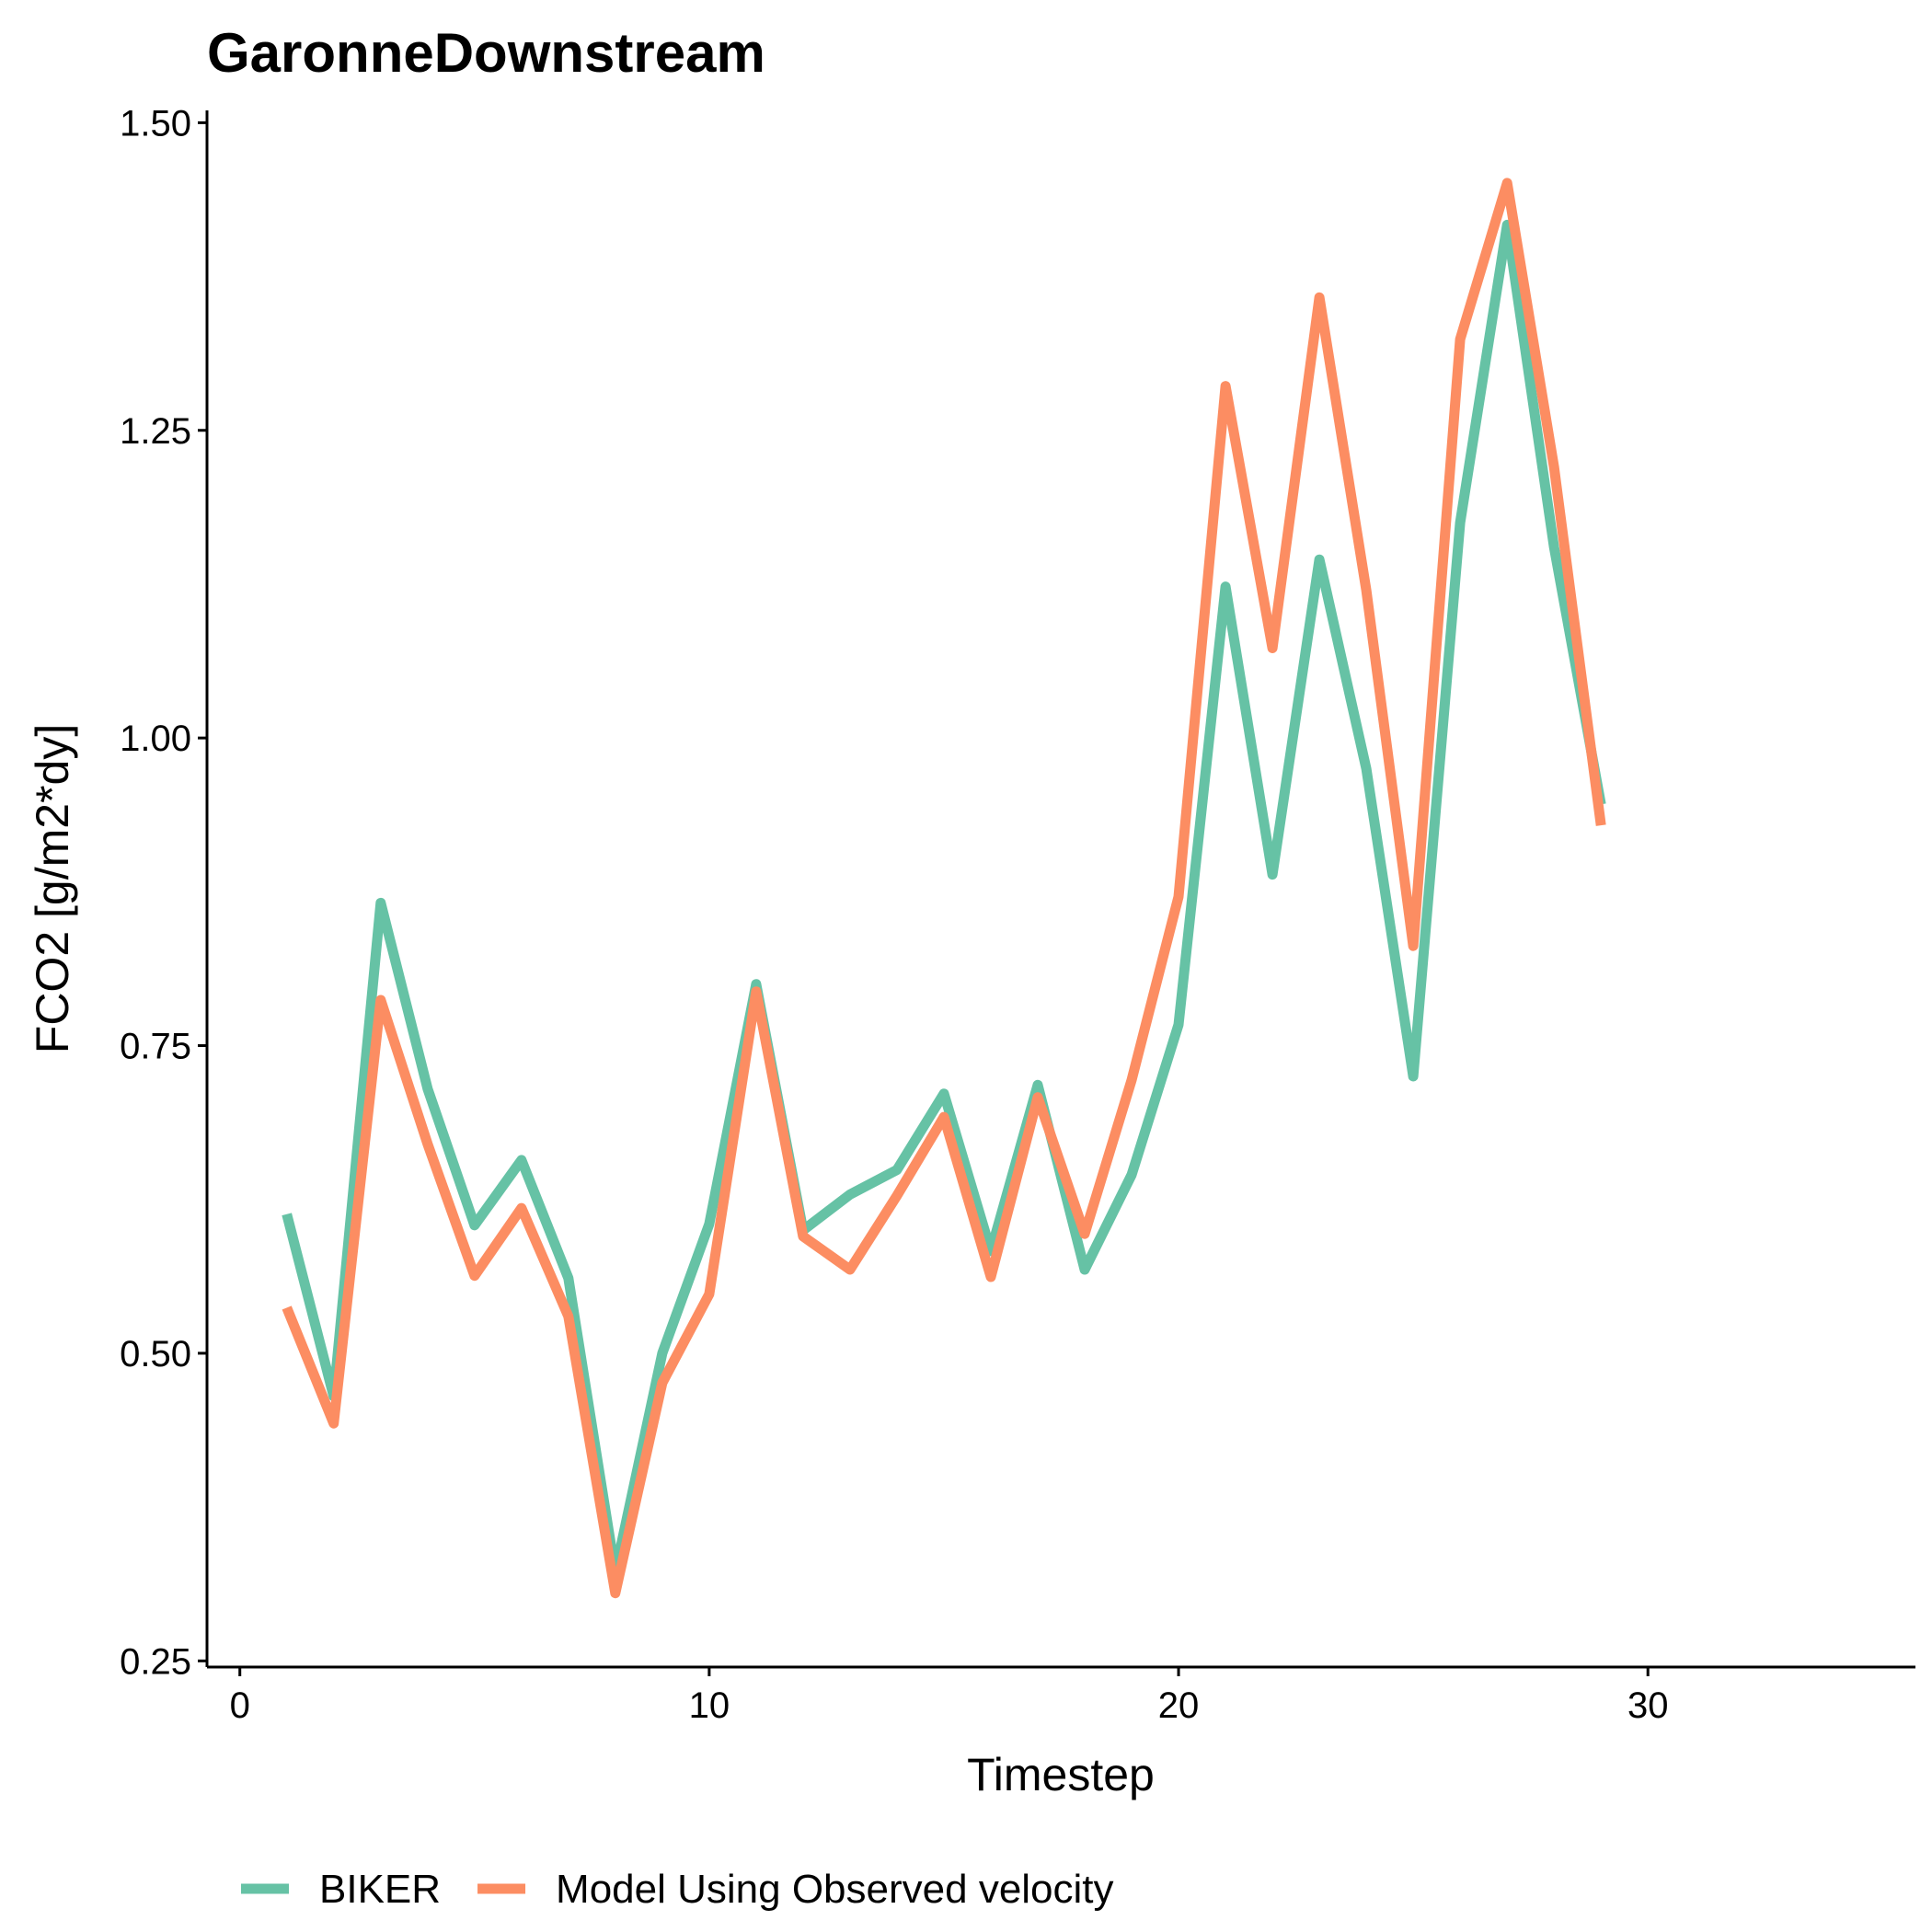 This screenshot has width=1932, height=1932. Describe the element at coordinates (949, 1696) in the screenshot. I see `x-axis-ticks: 0 10 20 30` at that location.